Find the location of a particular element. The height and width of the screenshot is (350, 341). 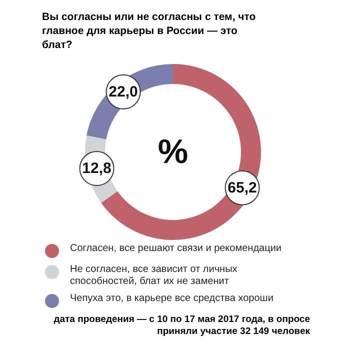

legend-label: Согласен, все решают связи и рекомендации is located at coordinates (176, 249).